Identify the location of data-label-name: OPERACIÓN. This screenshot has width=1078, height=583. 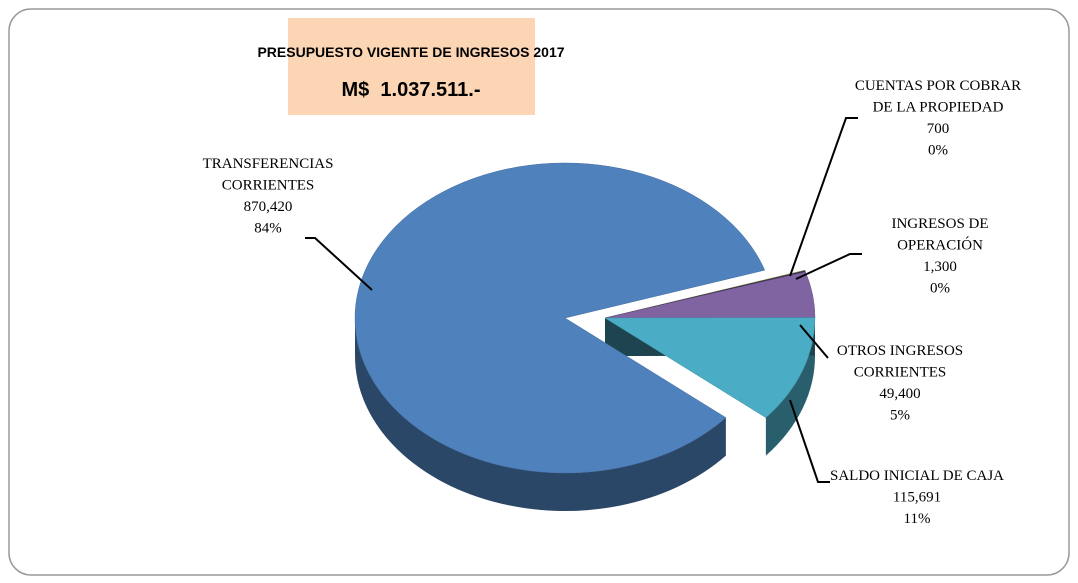
(940, 245).